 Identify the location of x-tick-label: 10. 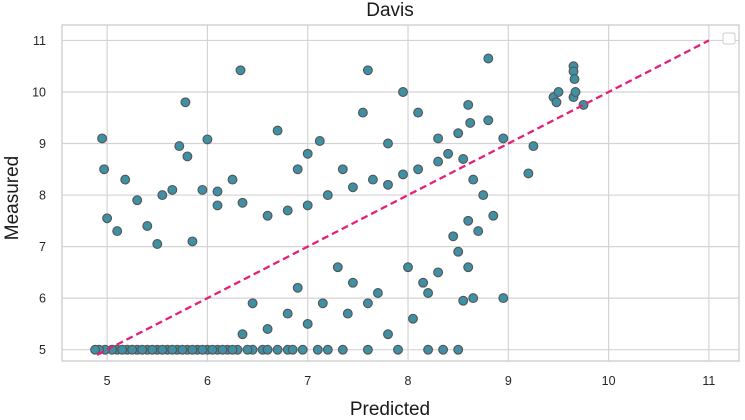
(609, 381).